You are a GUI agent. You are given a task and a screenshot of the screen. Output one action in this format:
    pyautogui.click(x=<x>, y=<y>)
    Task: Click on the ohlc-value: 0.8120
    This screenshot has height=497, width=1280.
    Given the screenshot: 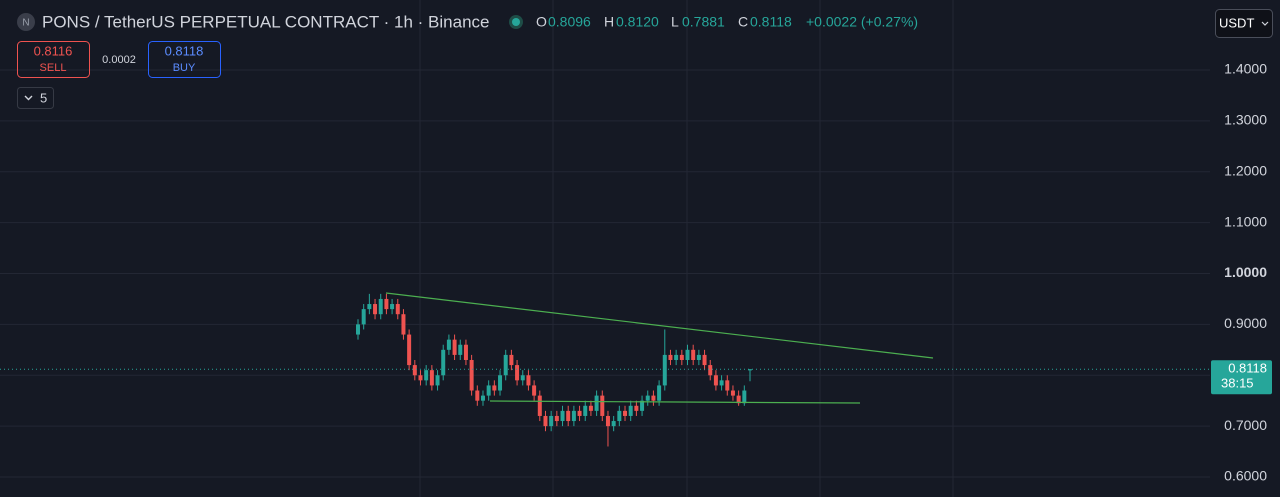 What is the action you would take?
    pyautogui.click(x=637, y=22)
    